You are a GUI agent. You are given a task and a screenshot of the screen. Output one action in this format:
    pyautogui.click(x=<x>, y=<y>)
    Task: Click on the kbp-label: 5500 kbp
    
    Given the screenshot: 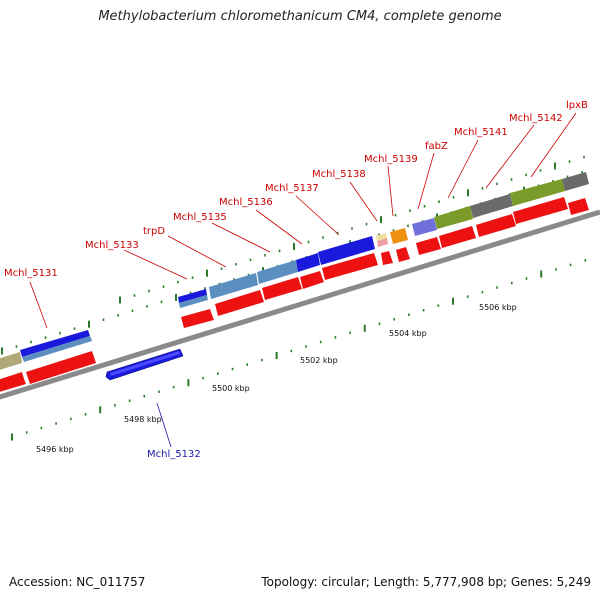 What is the action you would take?
    pyautogui.click(x=231, y=388)
    